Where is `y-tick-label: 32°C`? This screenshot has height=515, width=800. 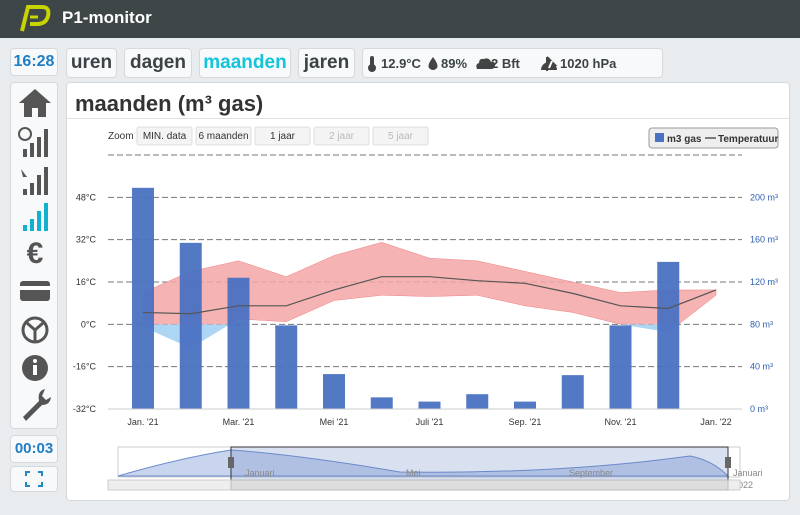
y-tick-label: 32°C is located at coordinates (86, 240).